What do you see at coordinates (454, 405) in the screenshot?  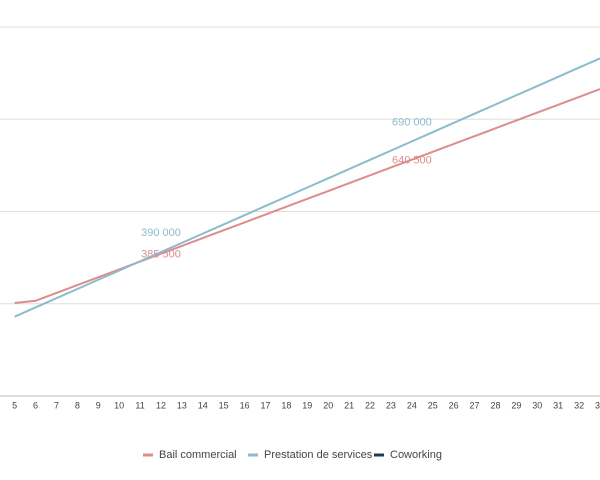 I see `x-tick-label: 26` at bounding box center [454, 405].